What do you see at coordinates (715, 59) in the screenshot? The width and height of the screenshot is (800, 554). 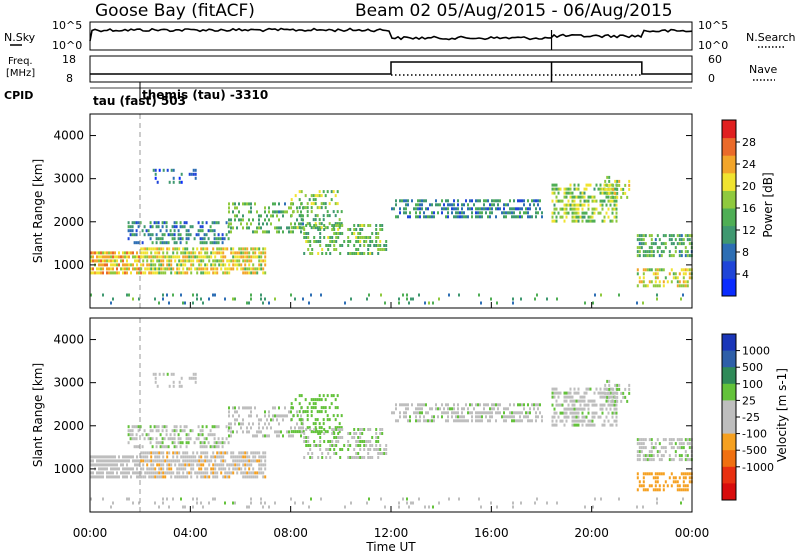 I see `nave-tick-top: 60` at bounding box center [715, 59].